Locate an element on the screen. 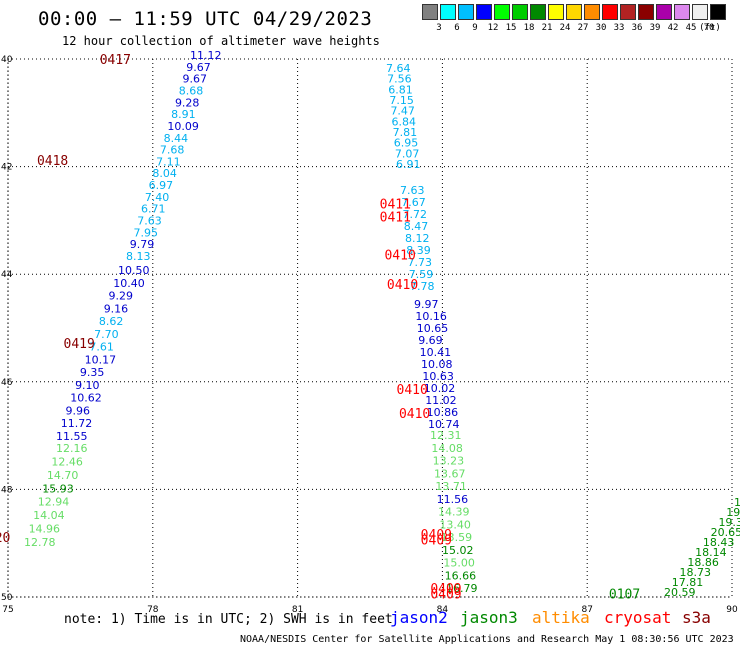 This screenshot has height=650, width=740. wave-height-value: 12.16 is located at coordinates (72, 448).